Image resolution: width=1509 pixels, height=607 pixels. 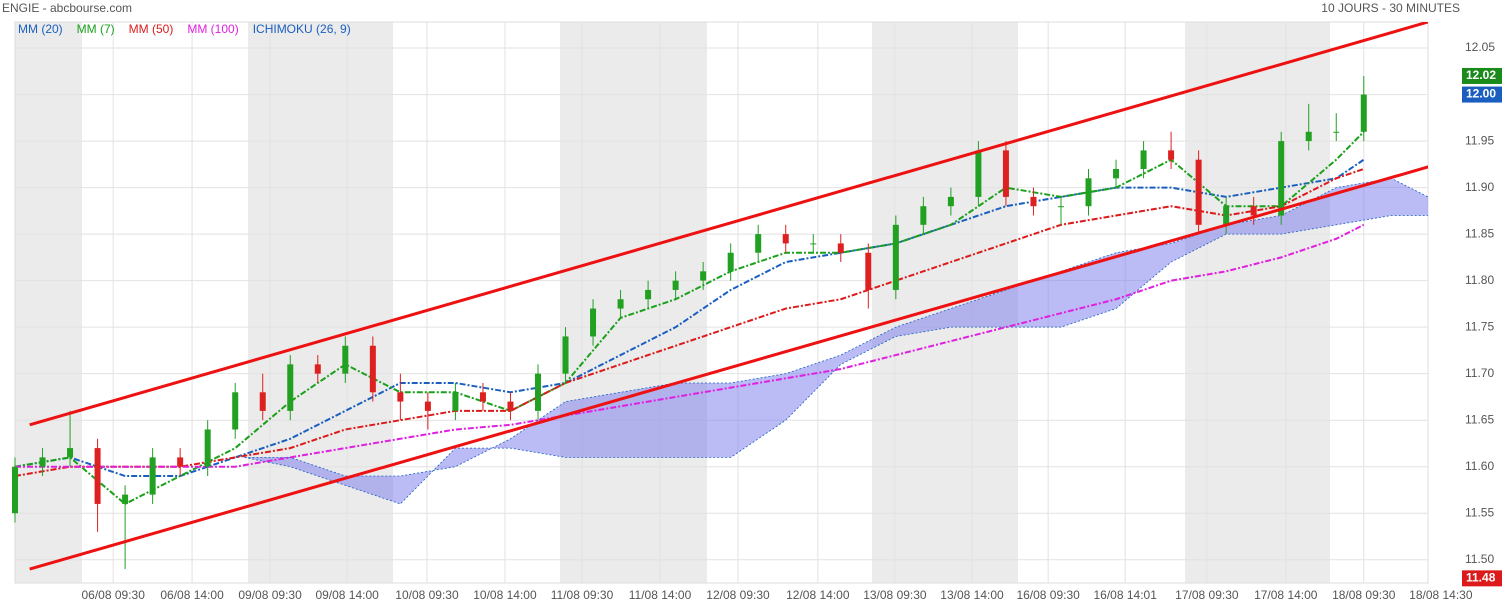 I want to click on legend-entry: MM (50), so click(x=151, y=29).